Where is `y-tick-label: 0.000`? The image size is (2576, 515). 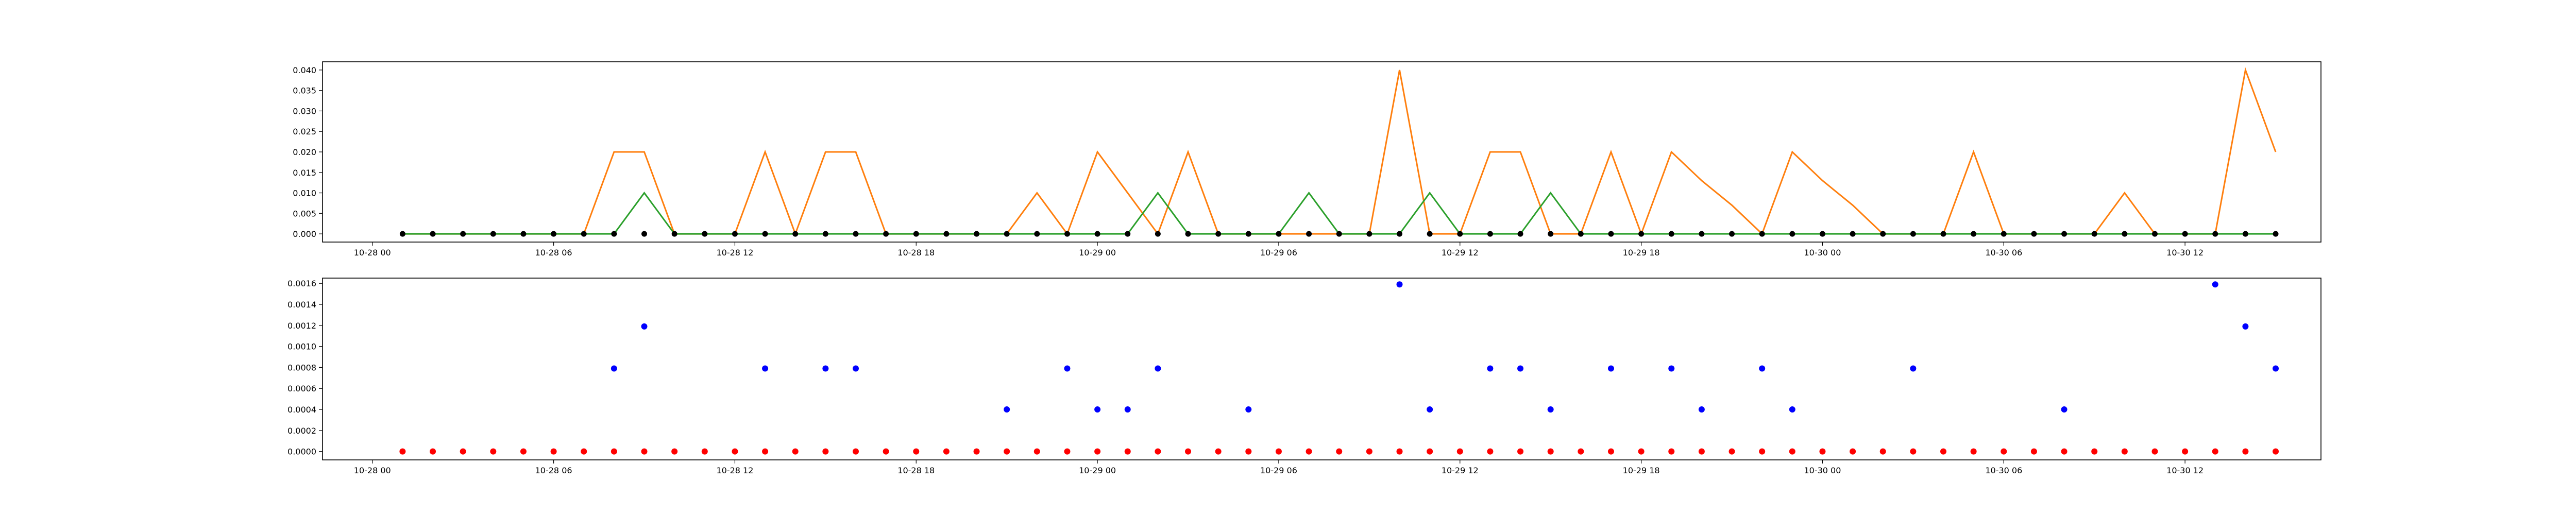
y-tick-label: 0.000 is located at coordinates (305, 234).